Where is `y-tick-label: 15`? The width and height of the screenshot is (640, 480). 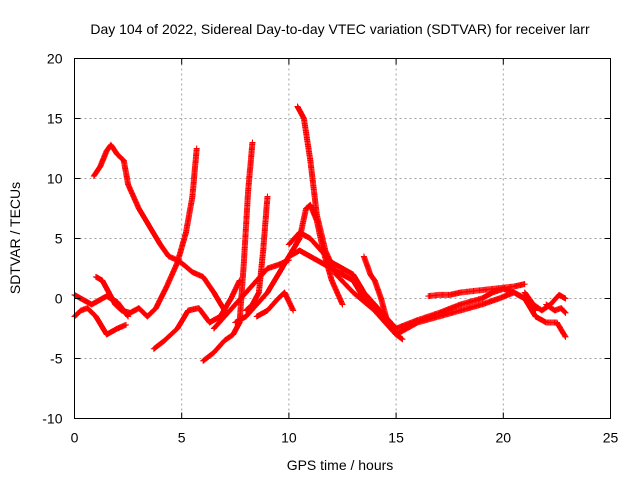 y-tick-label: 15 is located at coordinates (55, 119).